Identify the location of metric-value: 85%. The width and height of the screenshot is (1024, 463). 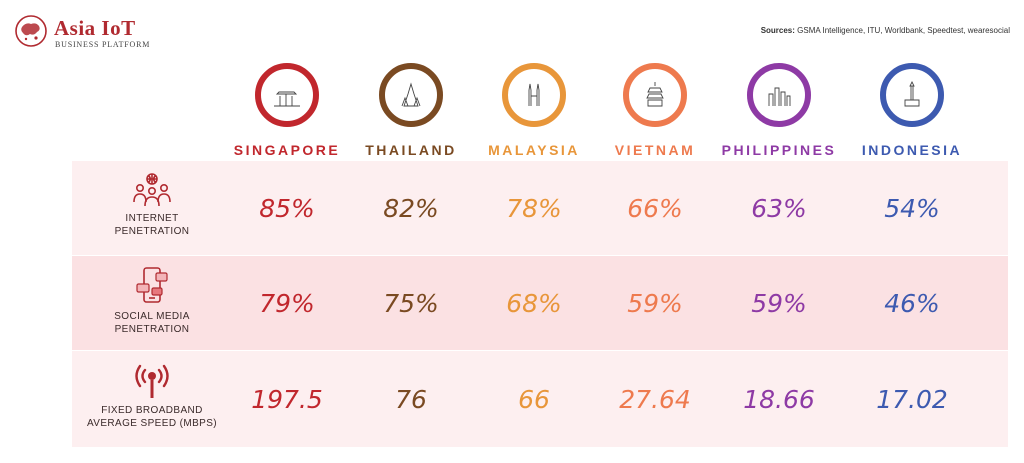
(287, 208).